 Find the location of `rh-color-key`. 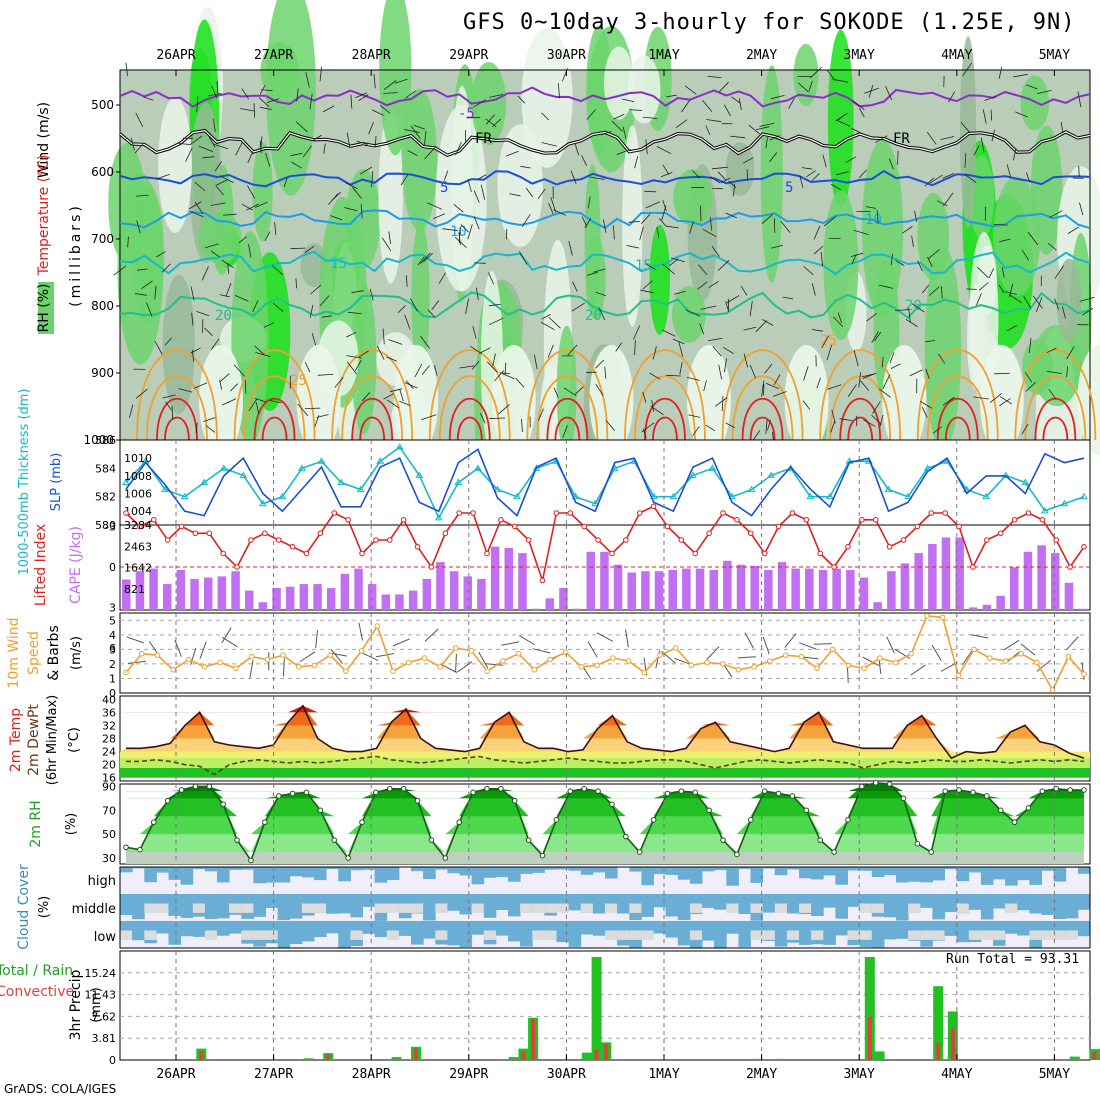

rh-color-key is located at coordinates (46, 308).